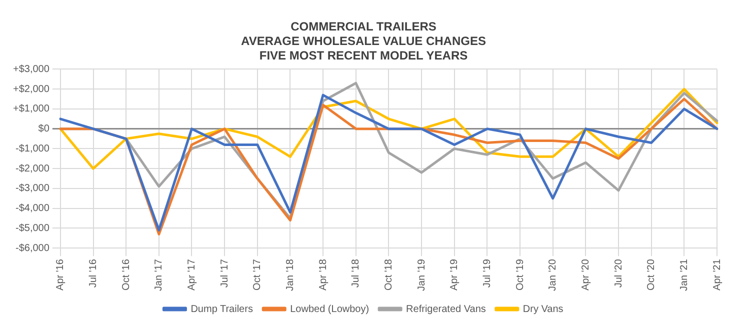 This screenshot has width=737, height=324. Describe the element at coordinates (258, 274) in the screenshot. I see `x-tick-label: Oct '17` at that location.